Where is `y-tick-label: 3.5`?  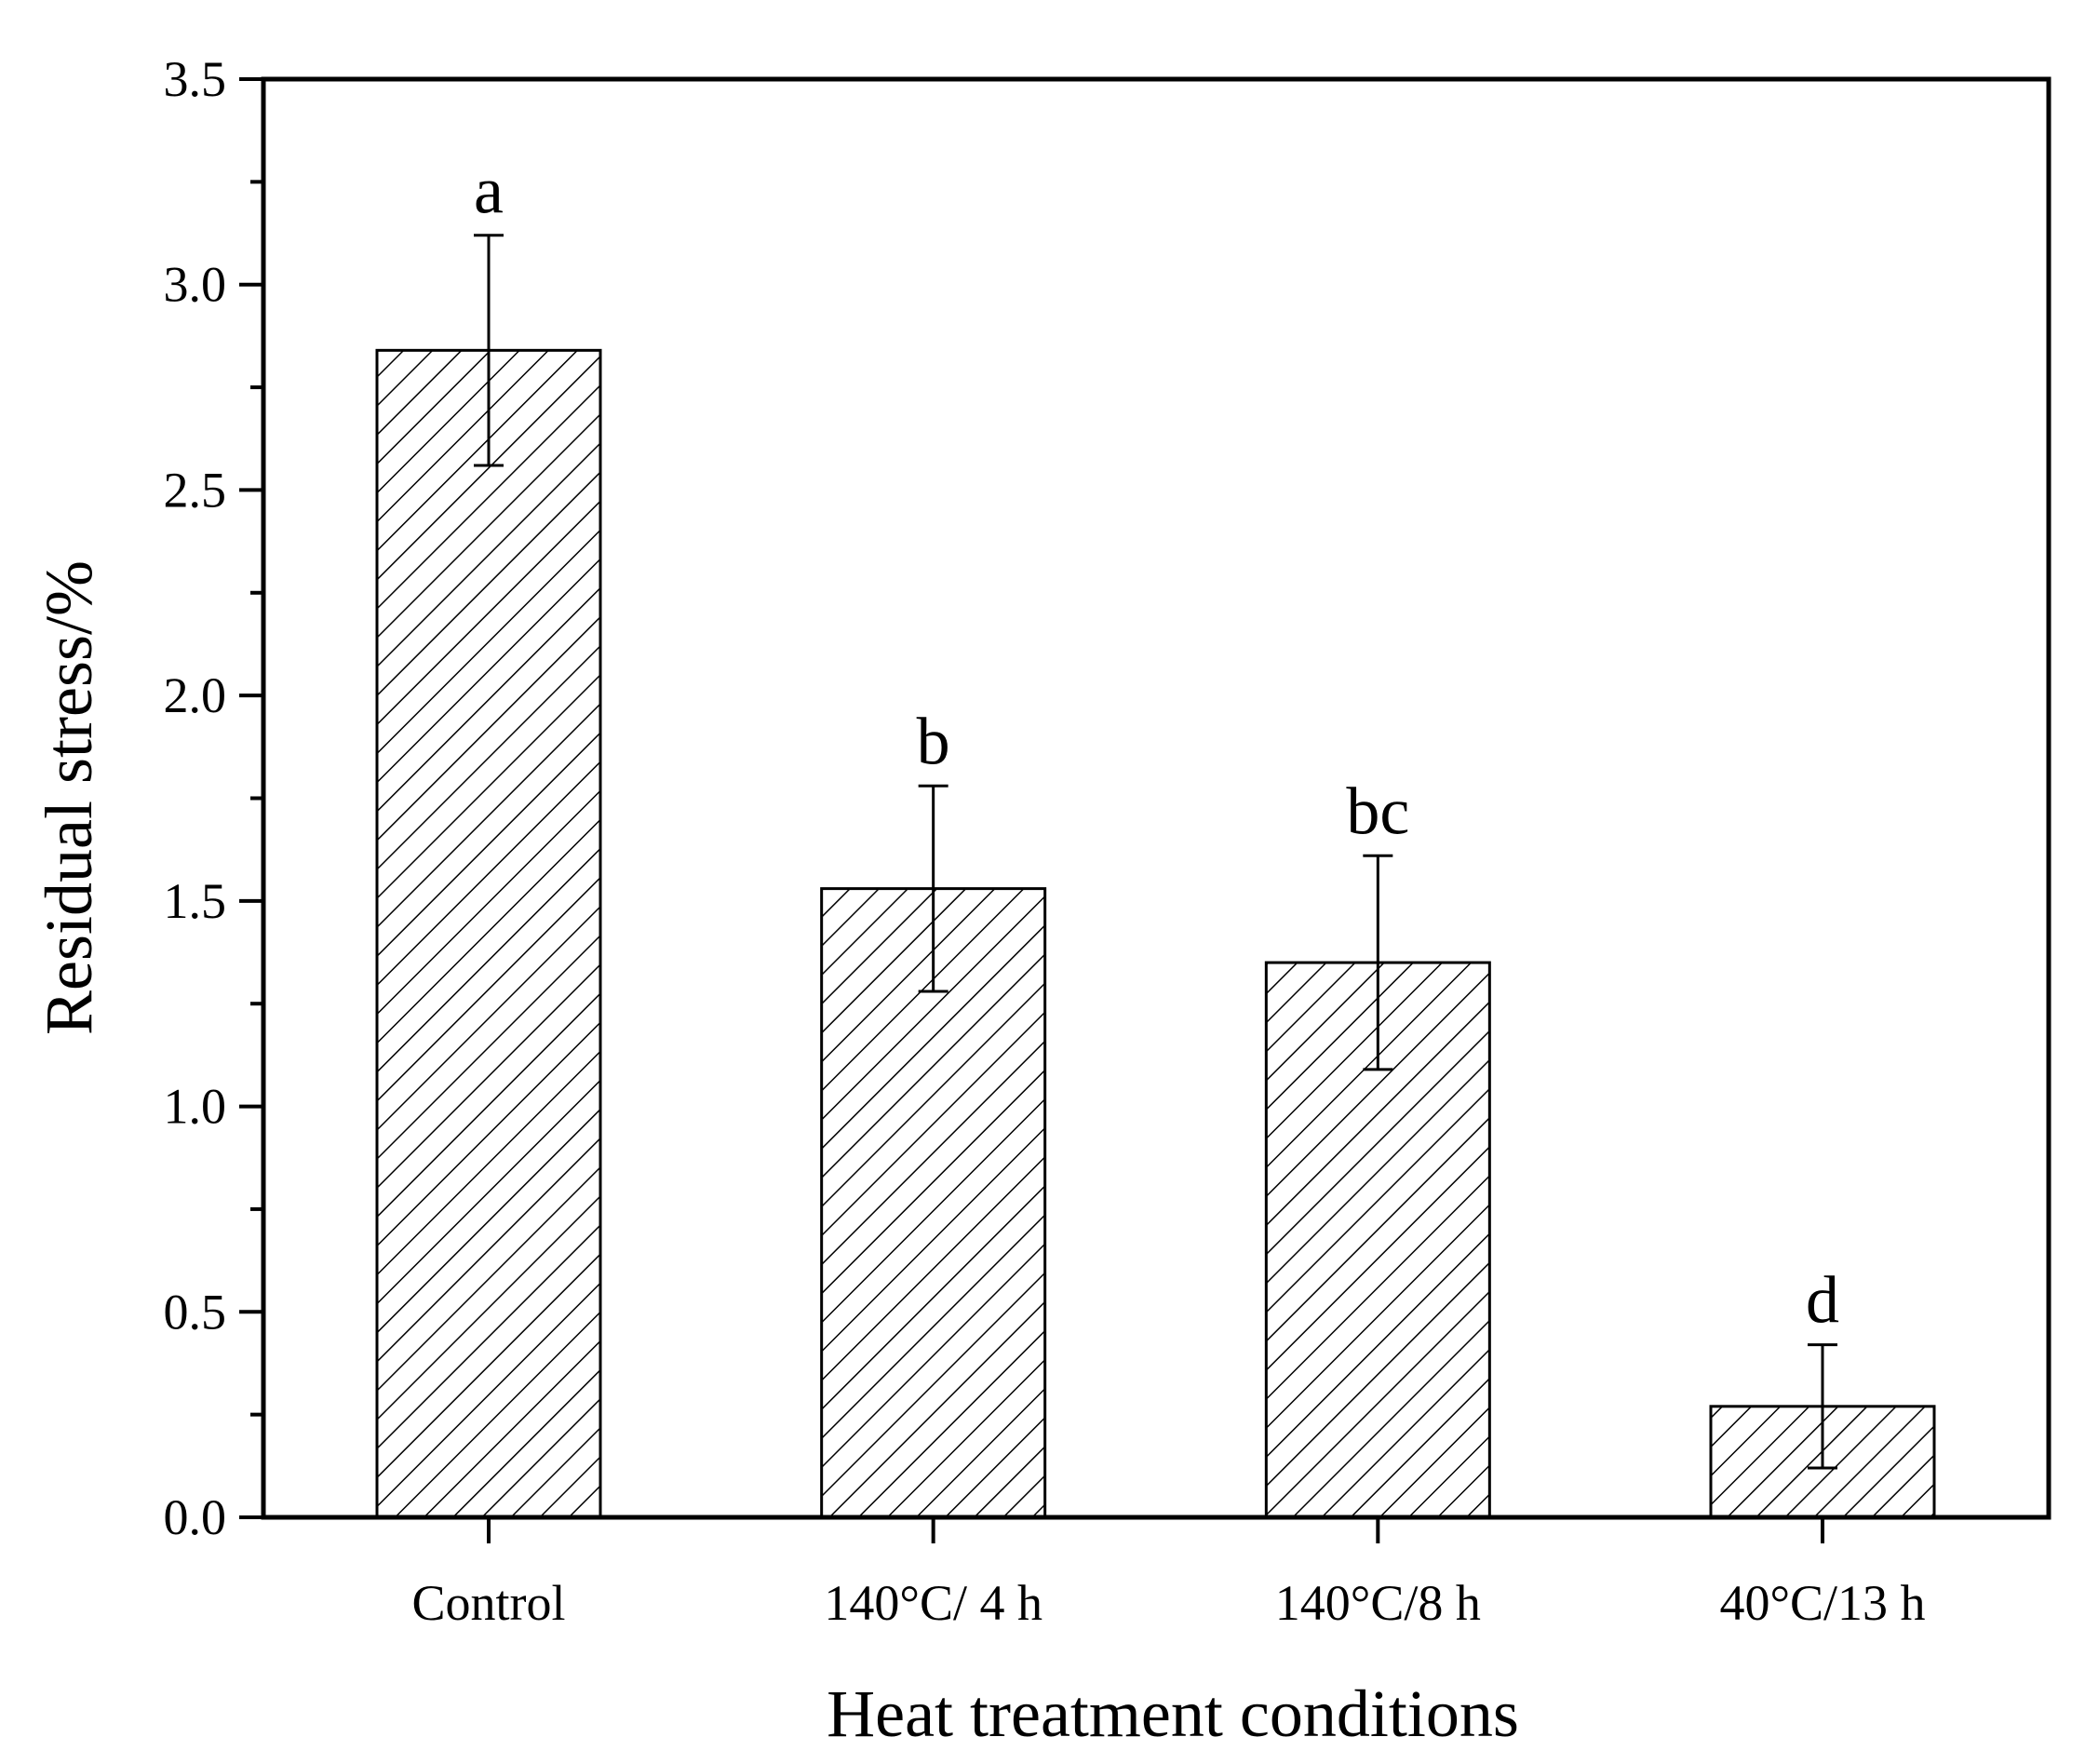
y-tick-label: 3.5 is located at coordinates (195, 79).